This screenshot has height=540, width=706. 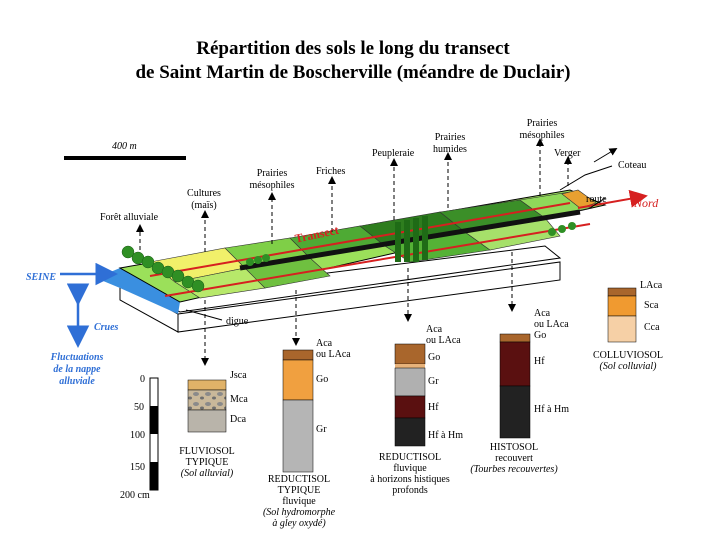 What do you see at coordinates (207, 462) in the screenshot?
I see `fluviosol-name-2: TYPIQUE` at bounding box center [207, 462].